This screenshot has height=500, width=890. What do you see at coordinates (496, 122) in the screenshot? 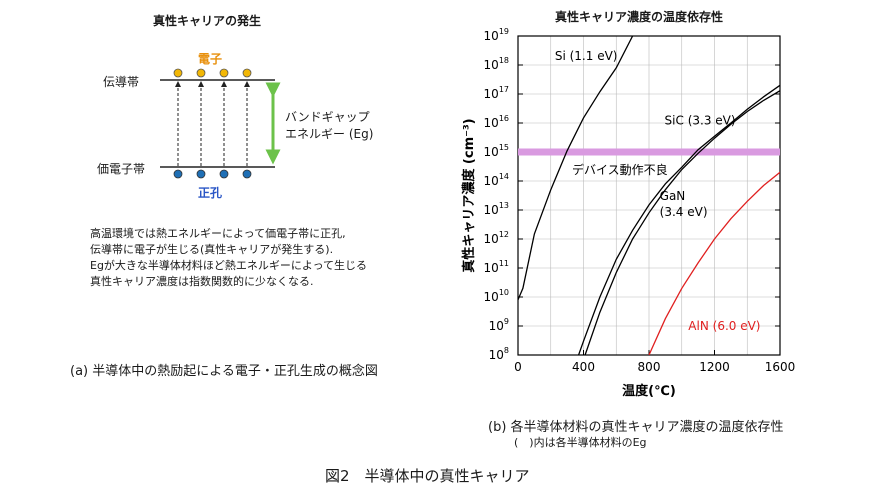
I see `y-tick-label: 10¹⁶` at bounding box center [496, 122].